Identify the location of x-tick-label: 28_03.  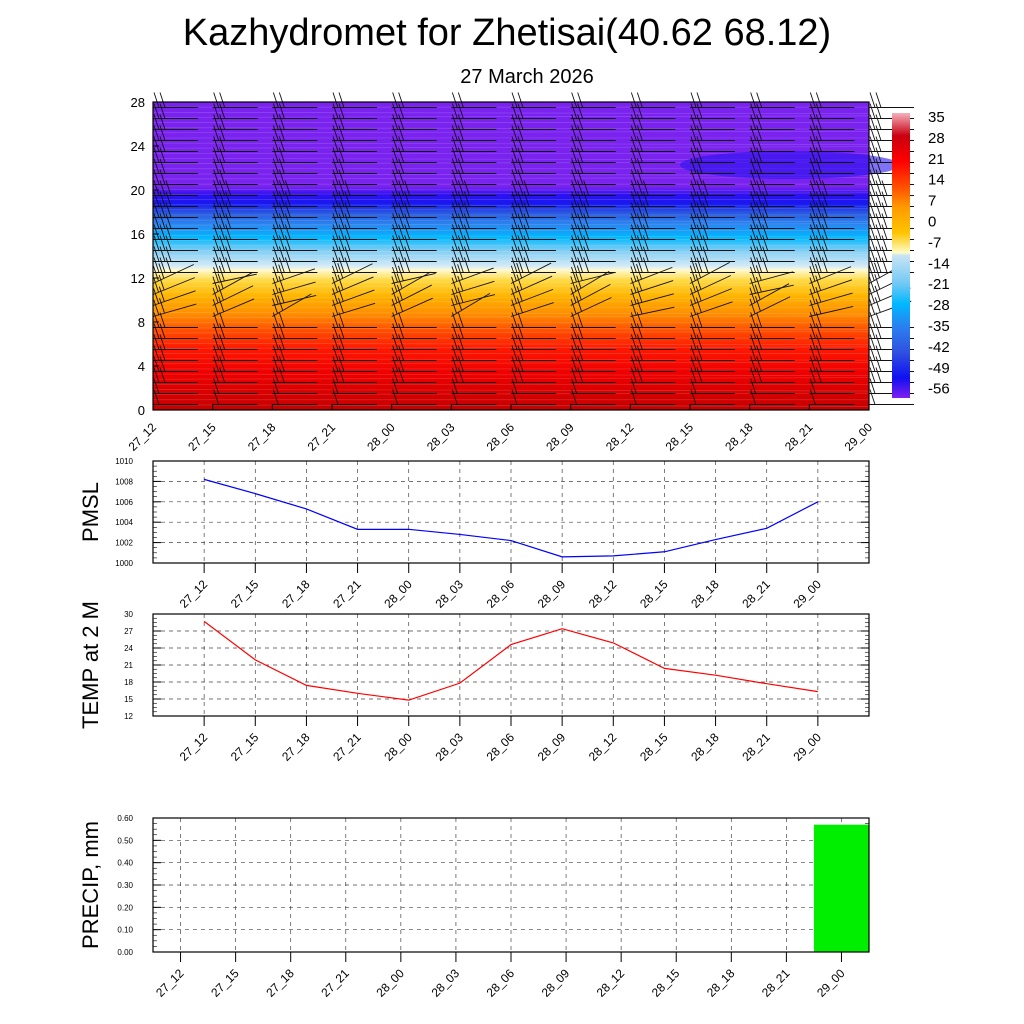
(449, 747).